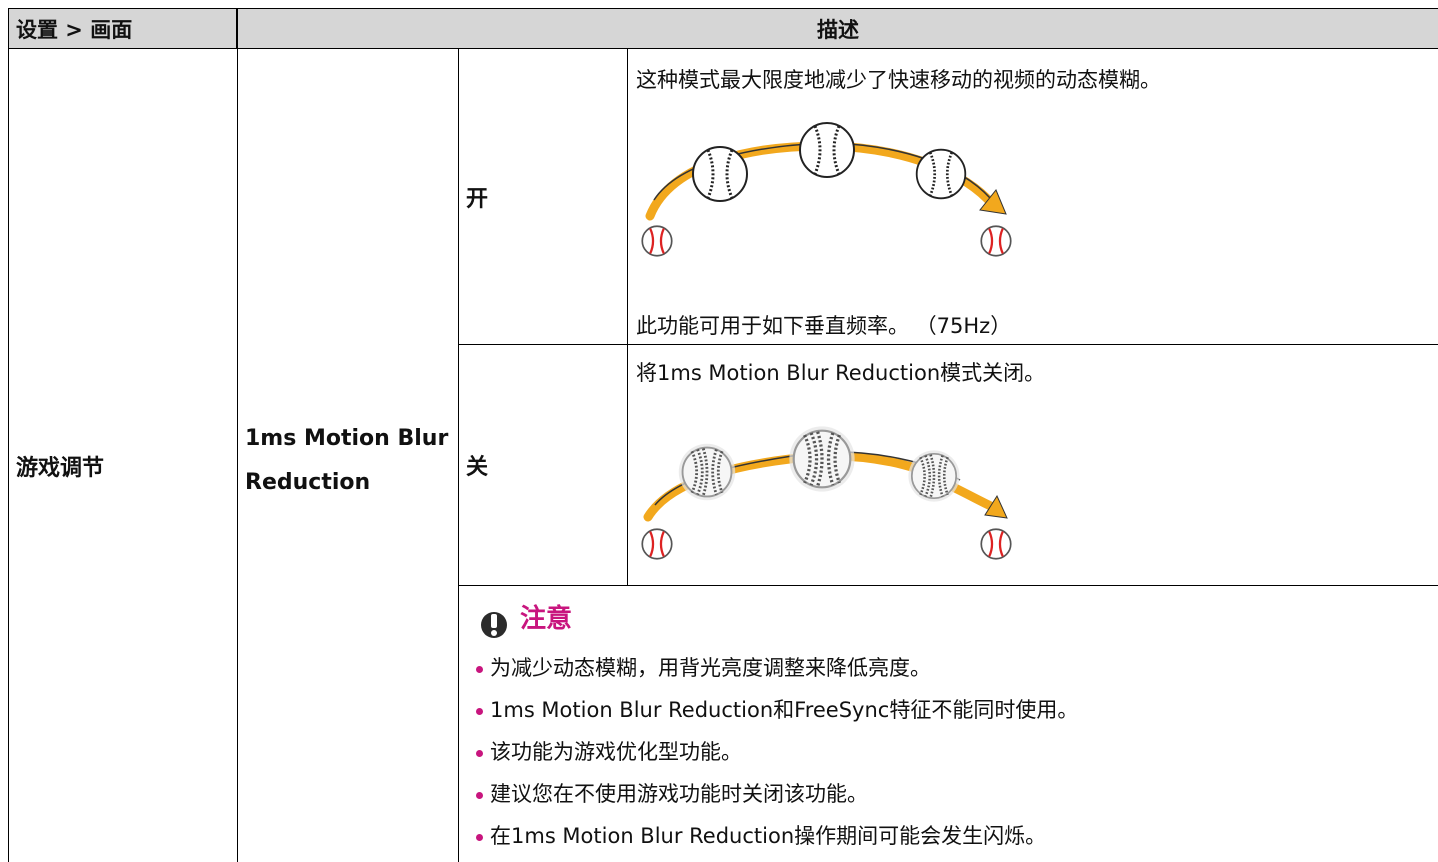 This screenshot has height=862, width=1438. What do you see at coordinates (898, 80) in the screenshot?
I see `option-description: 这种模式最大限度地减少了快速移动的视频的动态模糊。` at bounding box center [898, 80].